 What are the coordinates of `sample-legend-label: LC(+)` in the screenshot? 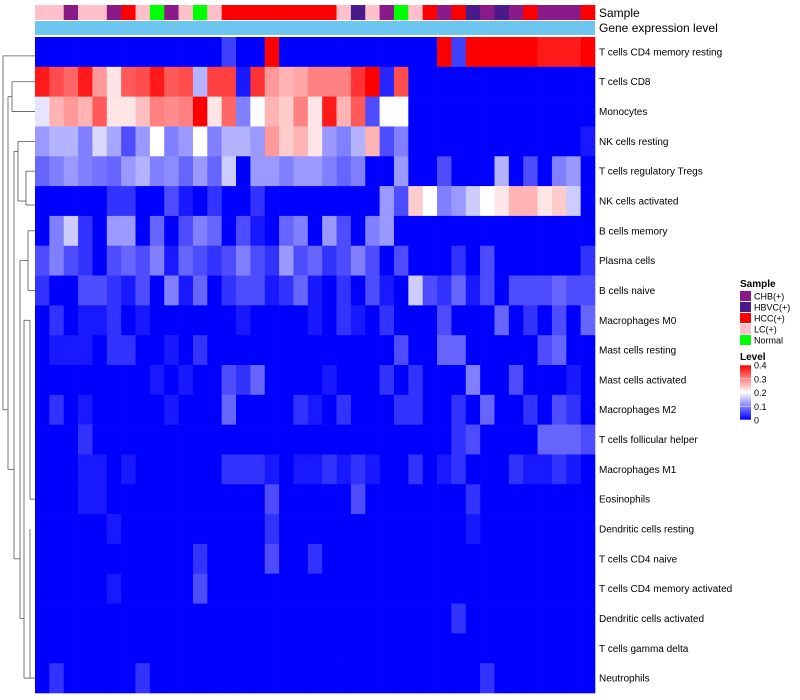 It's located at (765, 330).